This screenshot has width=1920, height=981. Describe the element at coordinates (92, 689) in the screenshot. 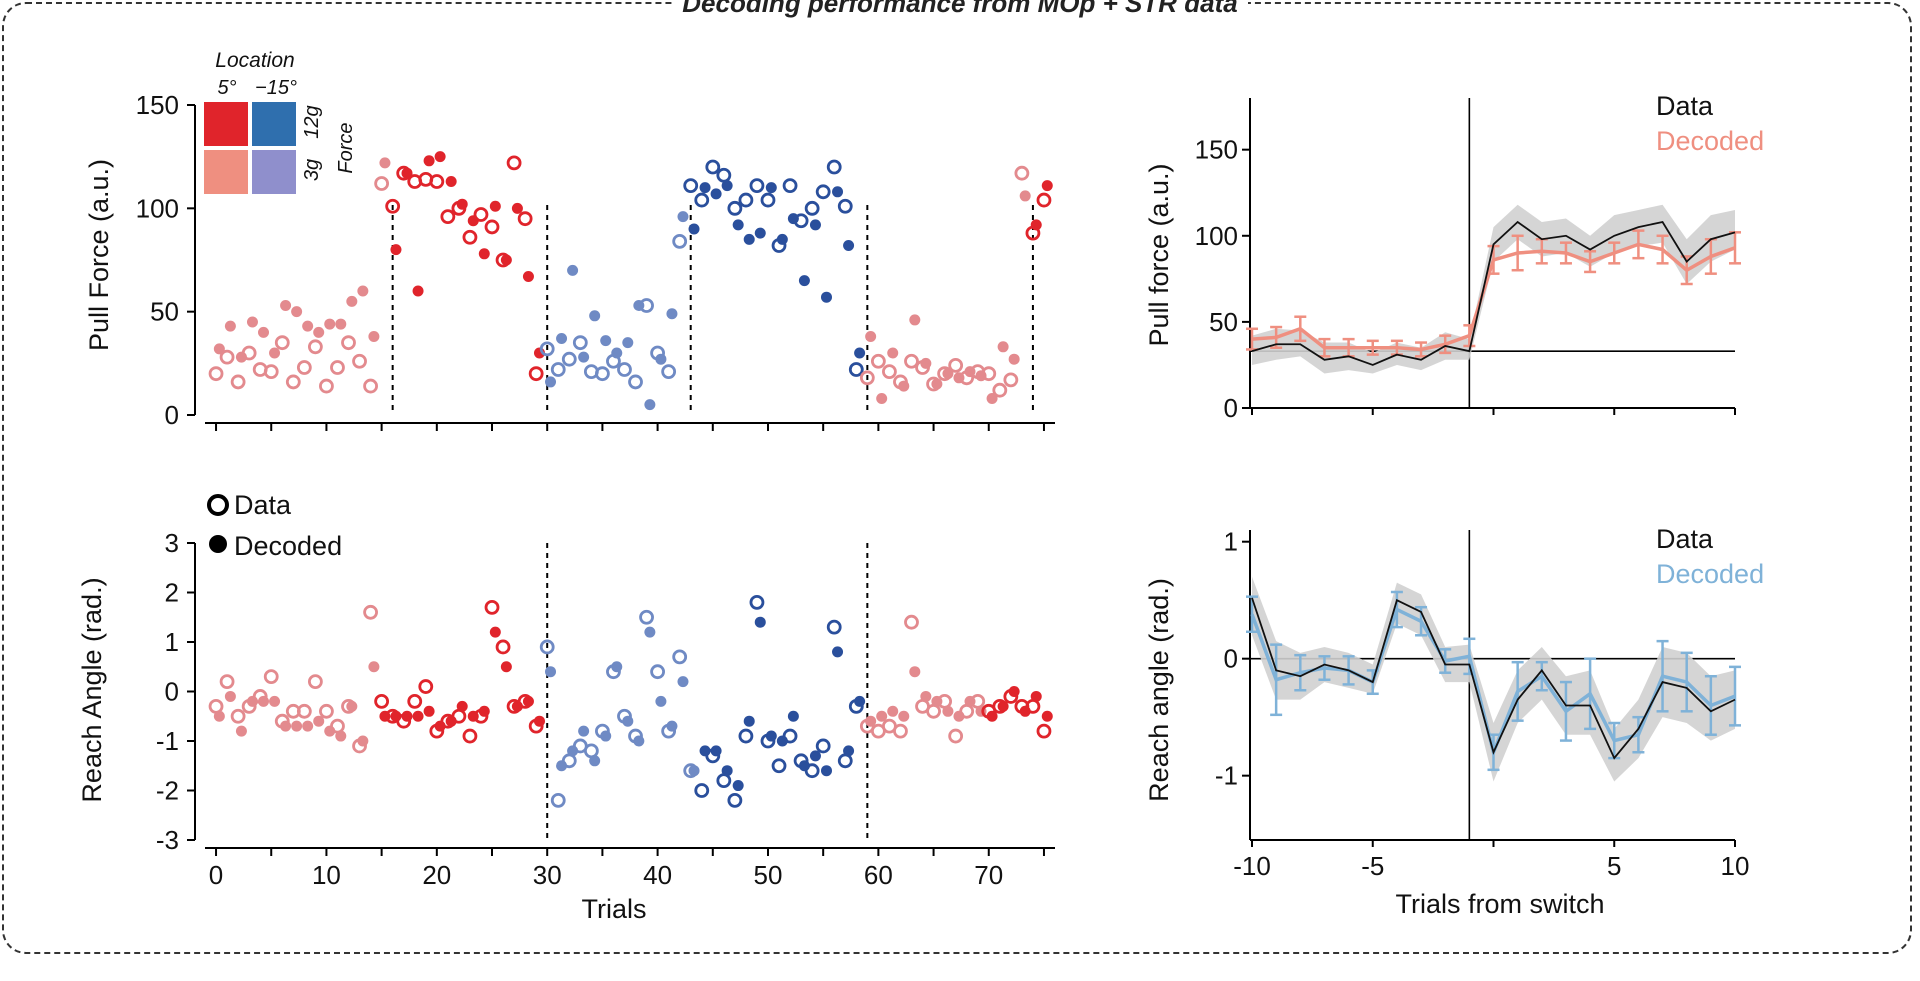

I see `panel-b-ylabel: Reach Angle (rad.)` at that location.